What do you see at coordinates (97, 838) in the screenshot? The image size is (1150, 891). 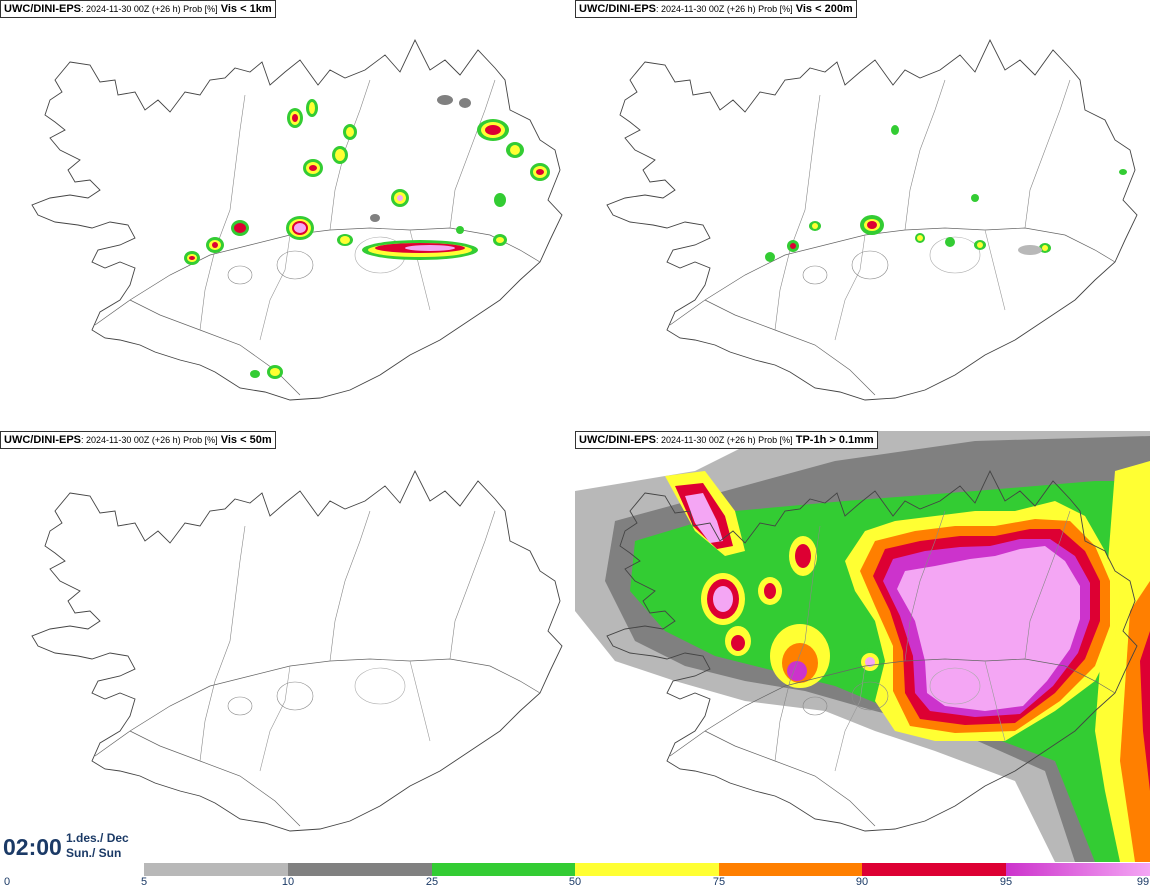 I see `valid-date: 1.des./ Dec` at bounding box center [97, 838].